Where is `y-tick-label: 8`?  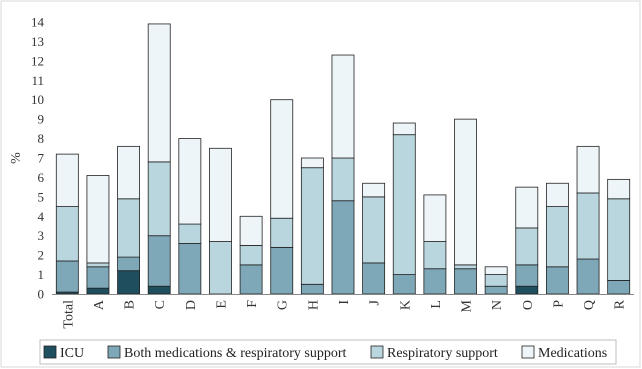 y-tick-label: 8 is located at coordinates (41, 138).